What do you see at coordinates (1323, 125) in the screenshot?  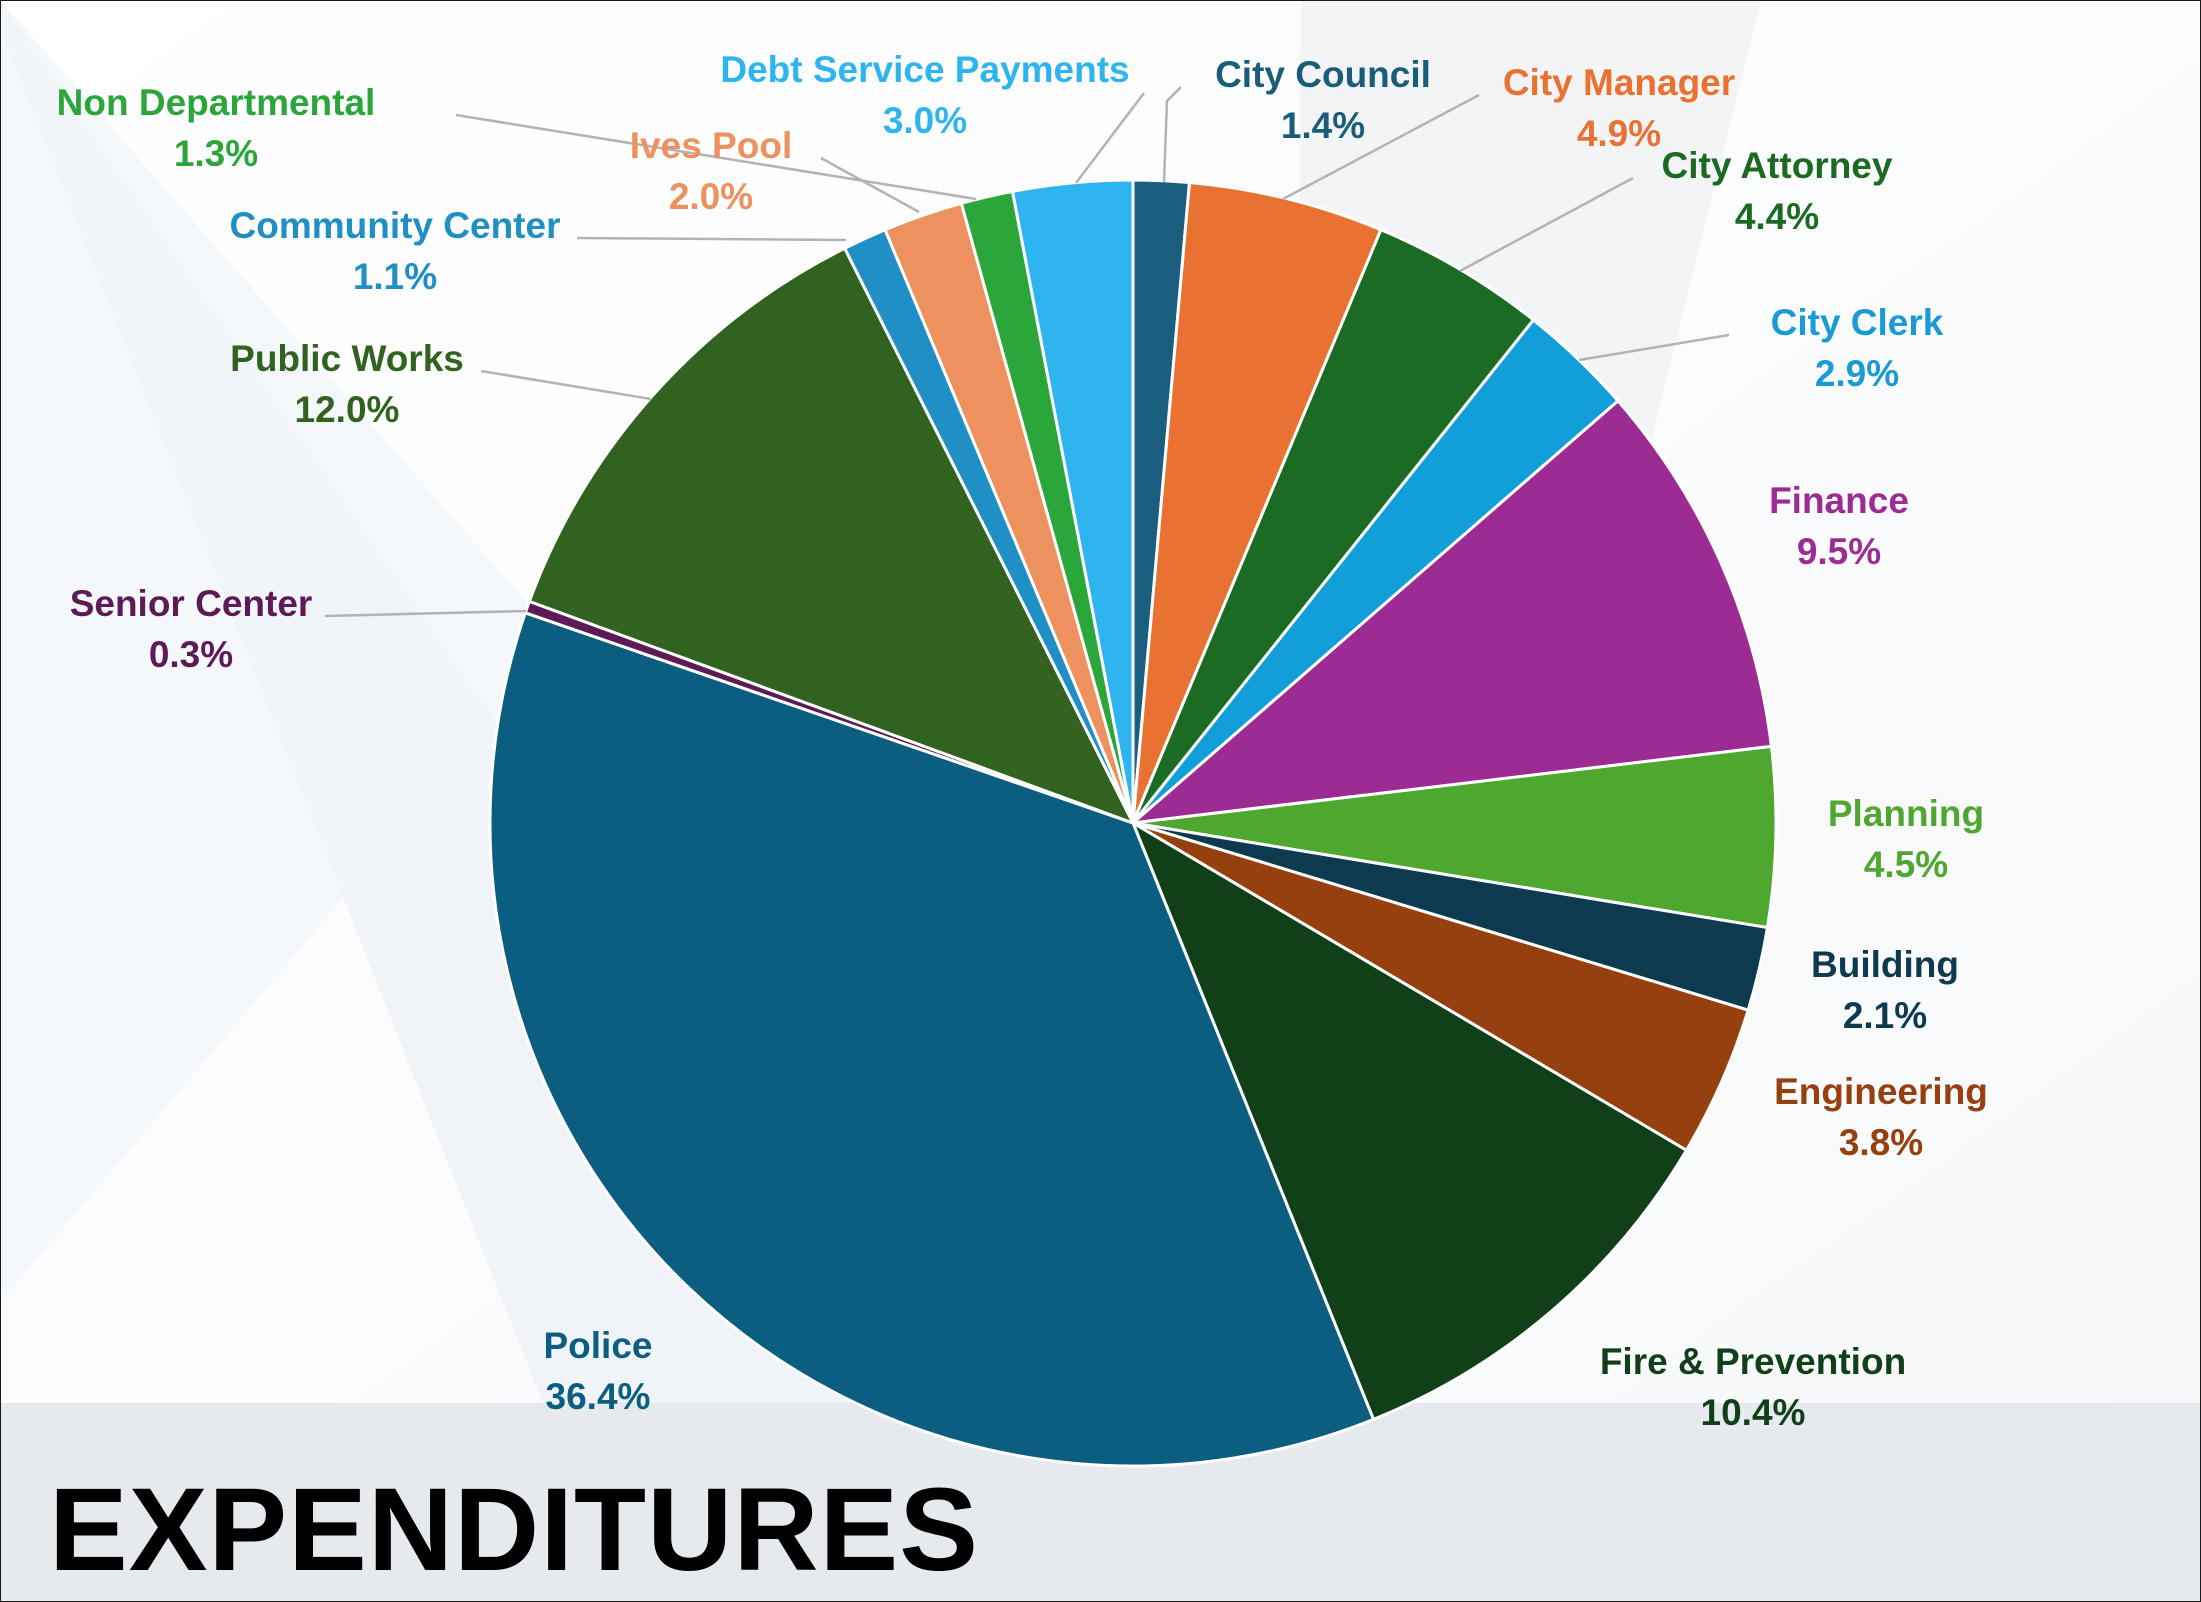 I see `slice-value-city-council: 1.4%` at bounding box center [1323, 125].